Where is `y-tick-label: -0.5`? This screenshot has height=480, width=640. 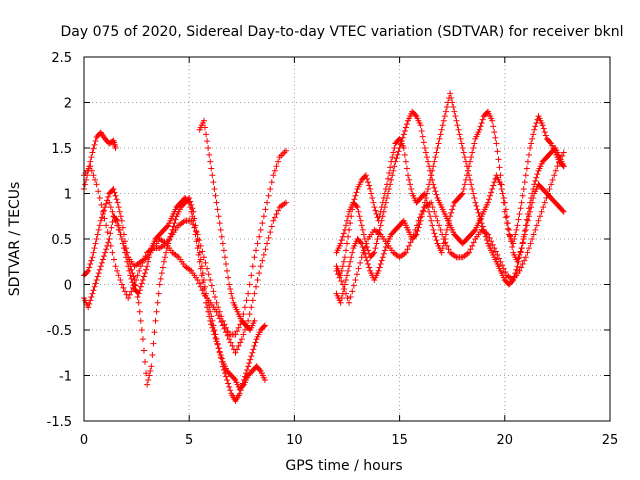 y-tick-label: -0.5 is located at coordinates (59, 331).